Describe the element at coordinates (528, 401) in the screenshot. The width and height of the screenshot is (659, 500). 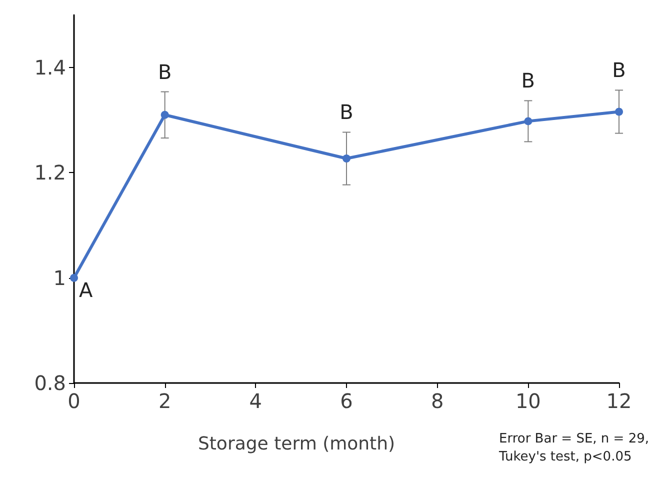
I see `x-tick-label: 10` at that location.